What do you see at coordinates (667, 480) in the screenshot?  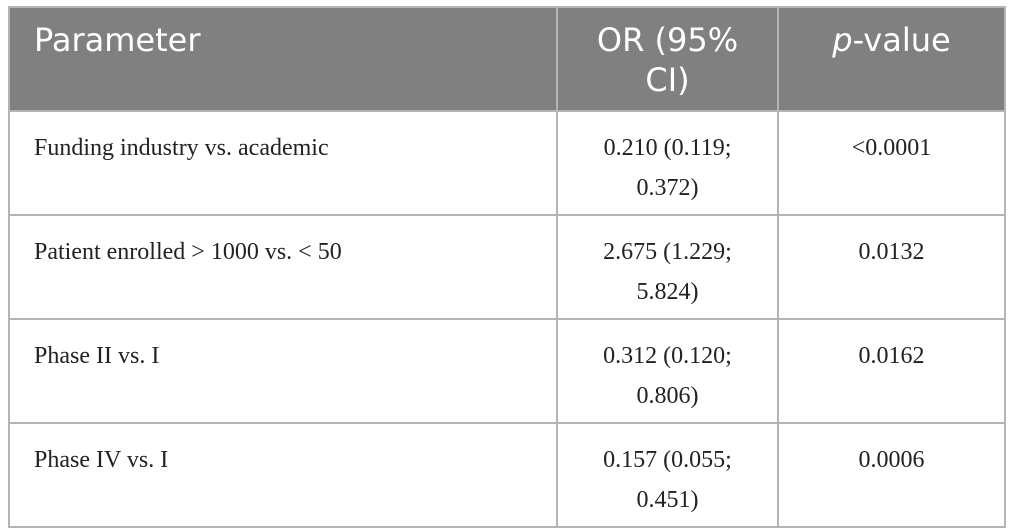 I see `cell-or-value: 0.157 (0.055; 0.451)` at bounding box center [667, 480].